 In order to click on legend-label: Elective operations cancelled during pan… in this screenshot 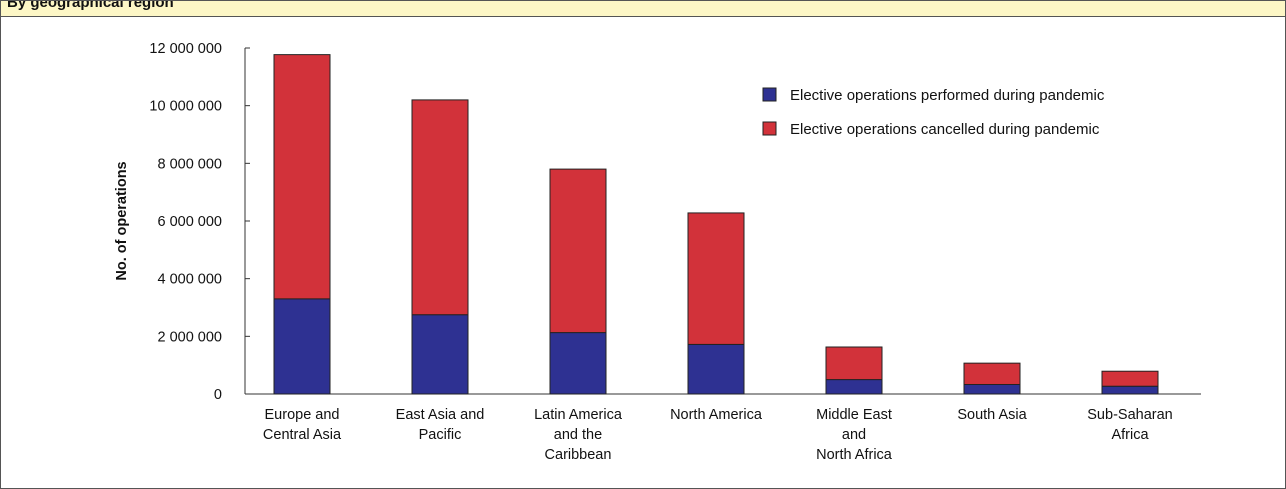, I will do `click(945, 129)`.